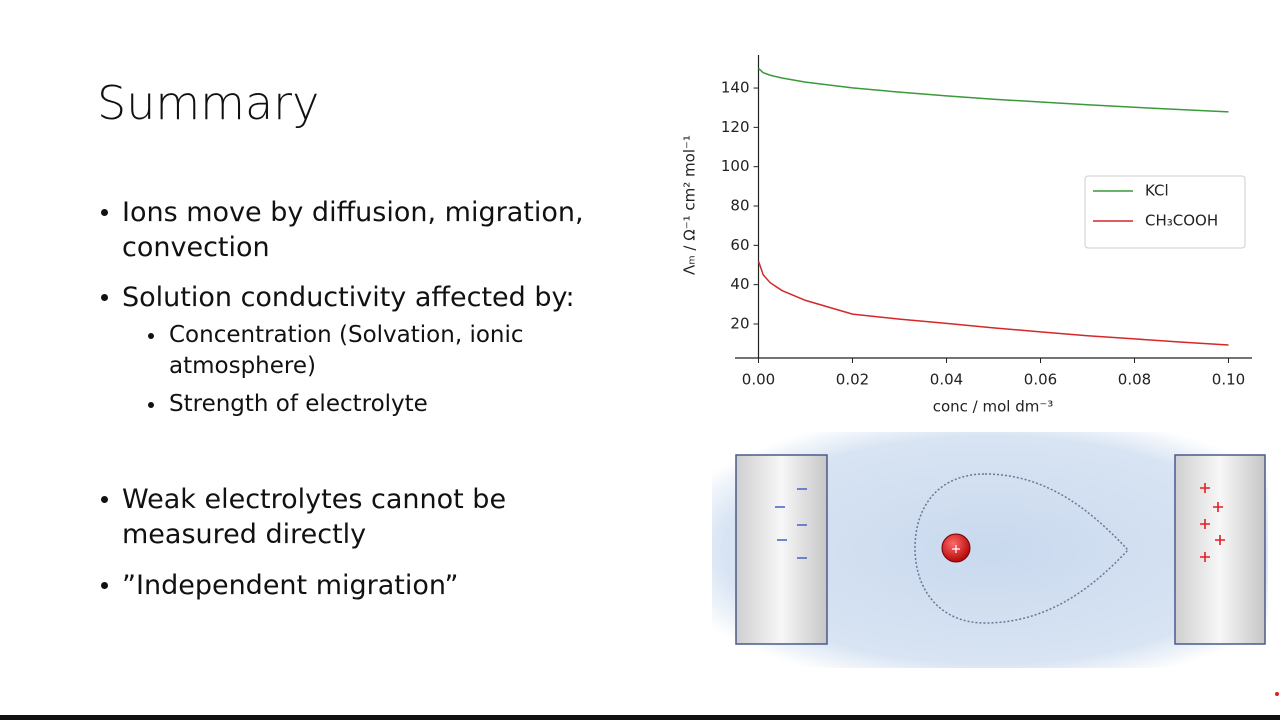 The image size is (1280, 720). Describe the element at coordinates (1157, 191) in the screenshot. I see `legend-label: KCl` at that location.